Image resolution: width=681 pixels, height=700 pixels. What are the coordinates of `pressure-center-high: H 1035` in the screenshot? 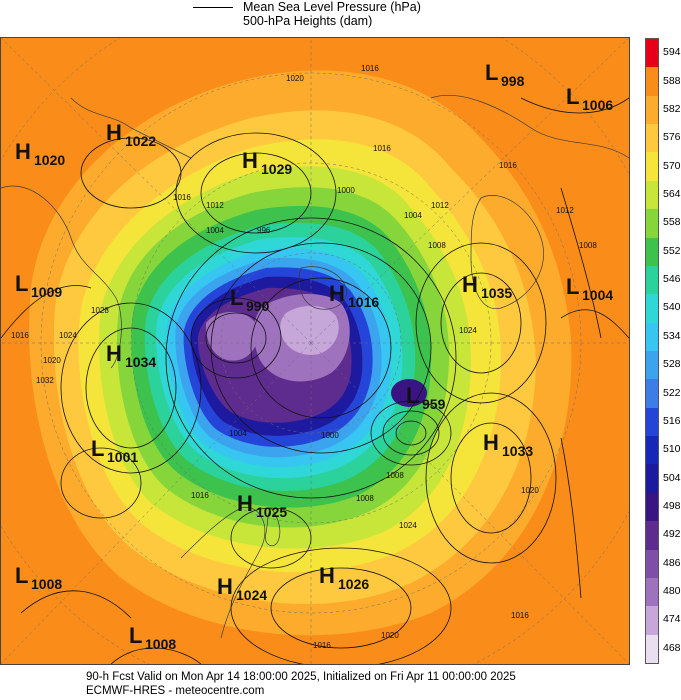 It's located at (487, 286).